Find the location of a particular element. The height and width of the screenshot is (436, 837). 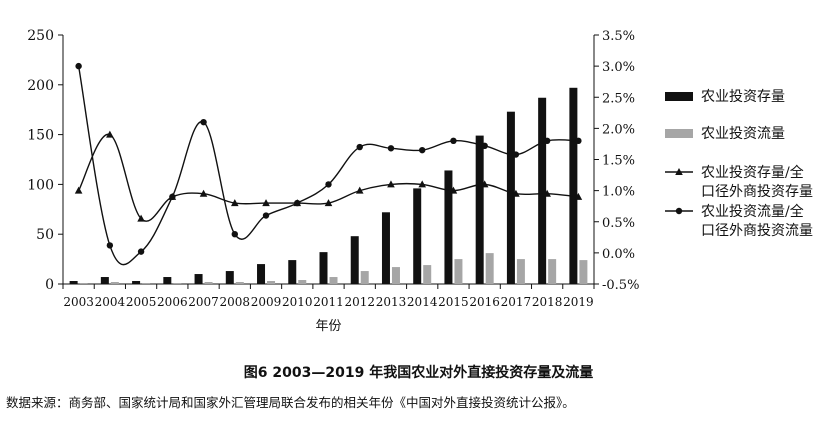

x-tick-label: 2011 is located at coordinates (328, 302).